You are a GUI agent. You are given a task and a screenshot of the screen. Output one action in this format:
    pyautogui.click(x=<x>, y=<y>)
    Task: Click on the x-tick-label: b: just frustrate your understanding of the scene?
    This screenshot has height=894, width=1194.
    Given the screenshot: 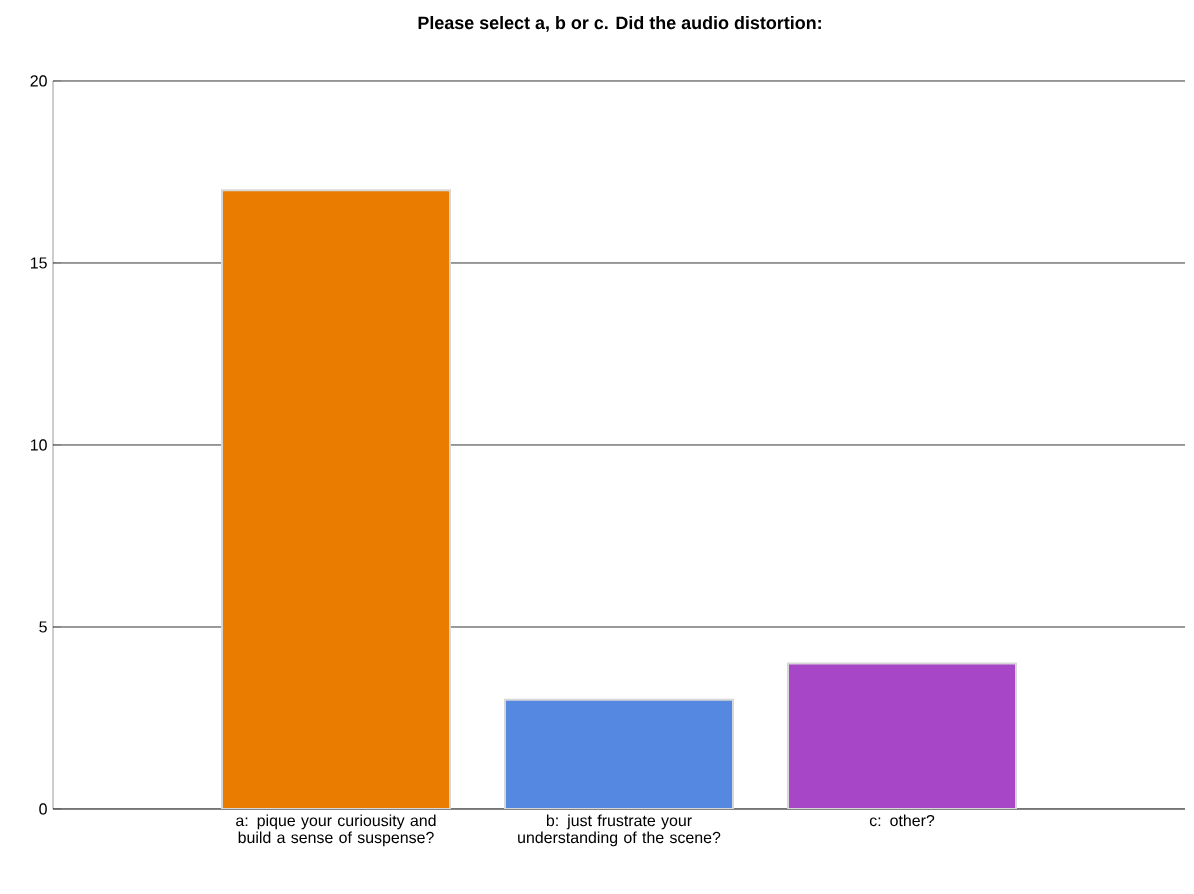 What is the action you would take?
    pyautogui.click(x=619, y=830)
    